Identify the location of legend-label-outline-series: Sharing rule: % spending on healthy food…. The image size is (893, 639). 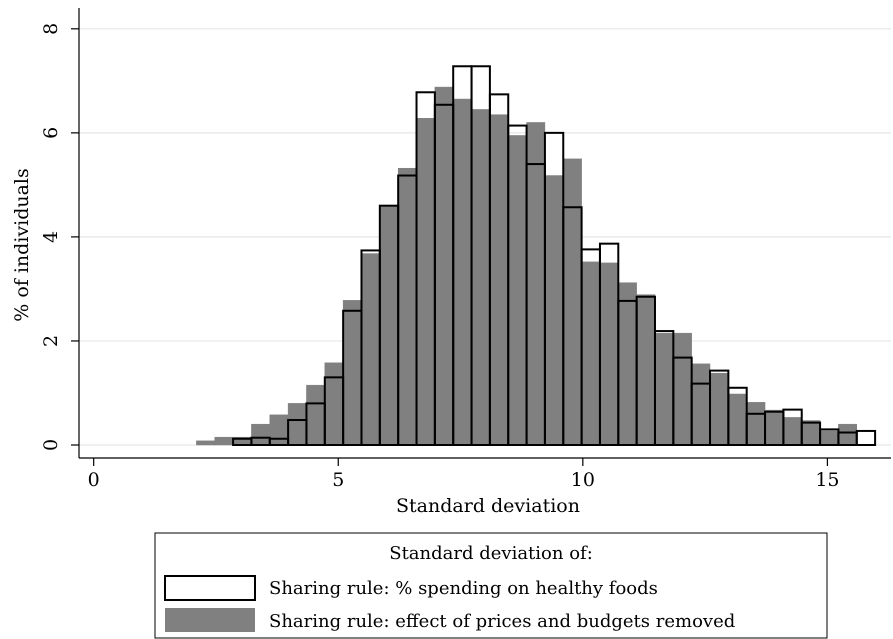
(463, 588).